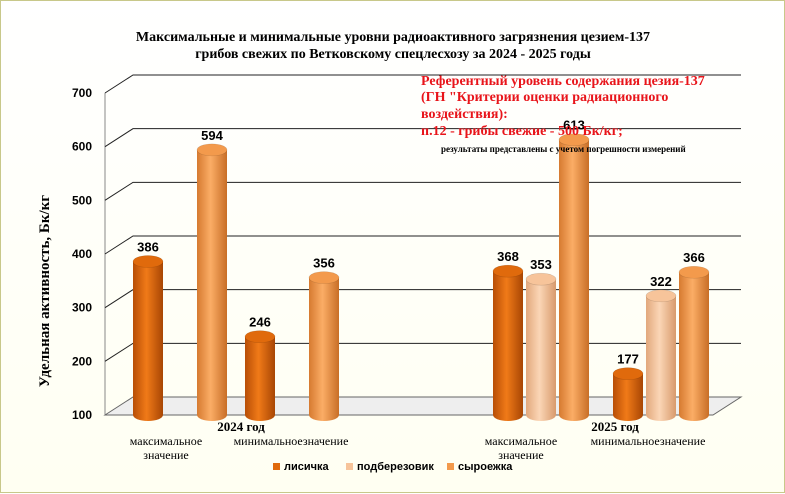 The height and width of the screenshot is (494, 785). I want to click on data-label: 356, so click(324, 263).